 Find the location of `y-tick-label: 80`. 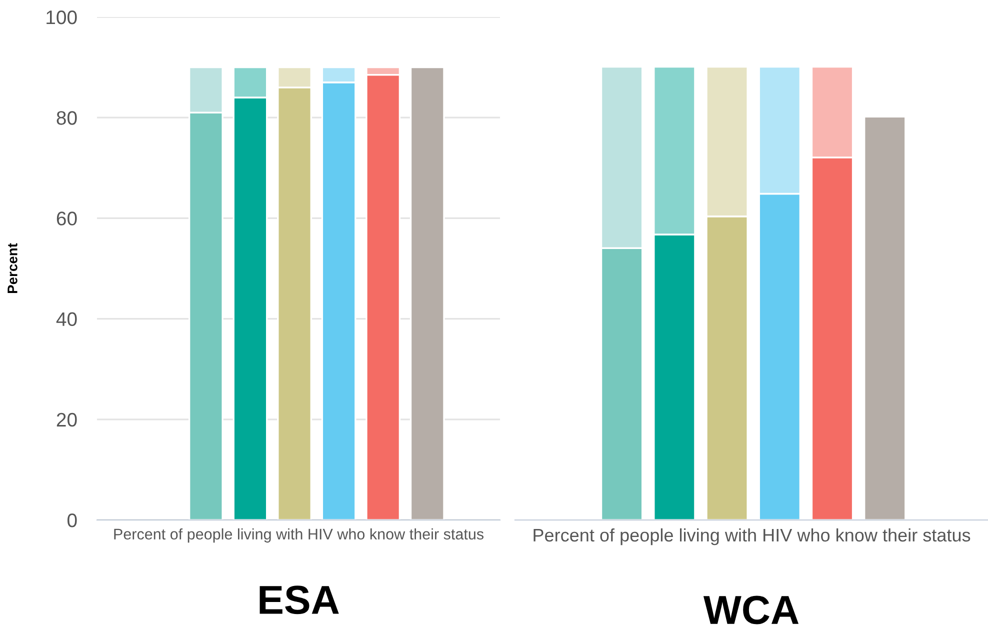

y-tick-label: 80 is located at coordinates (66, 118).